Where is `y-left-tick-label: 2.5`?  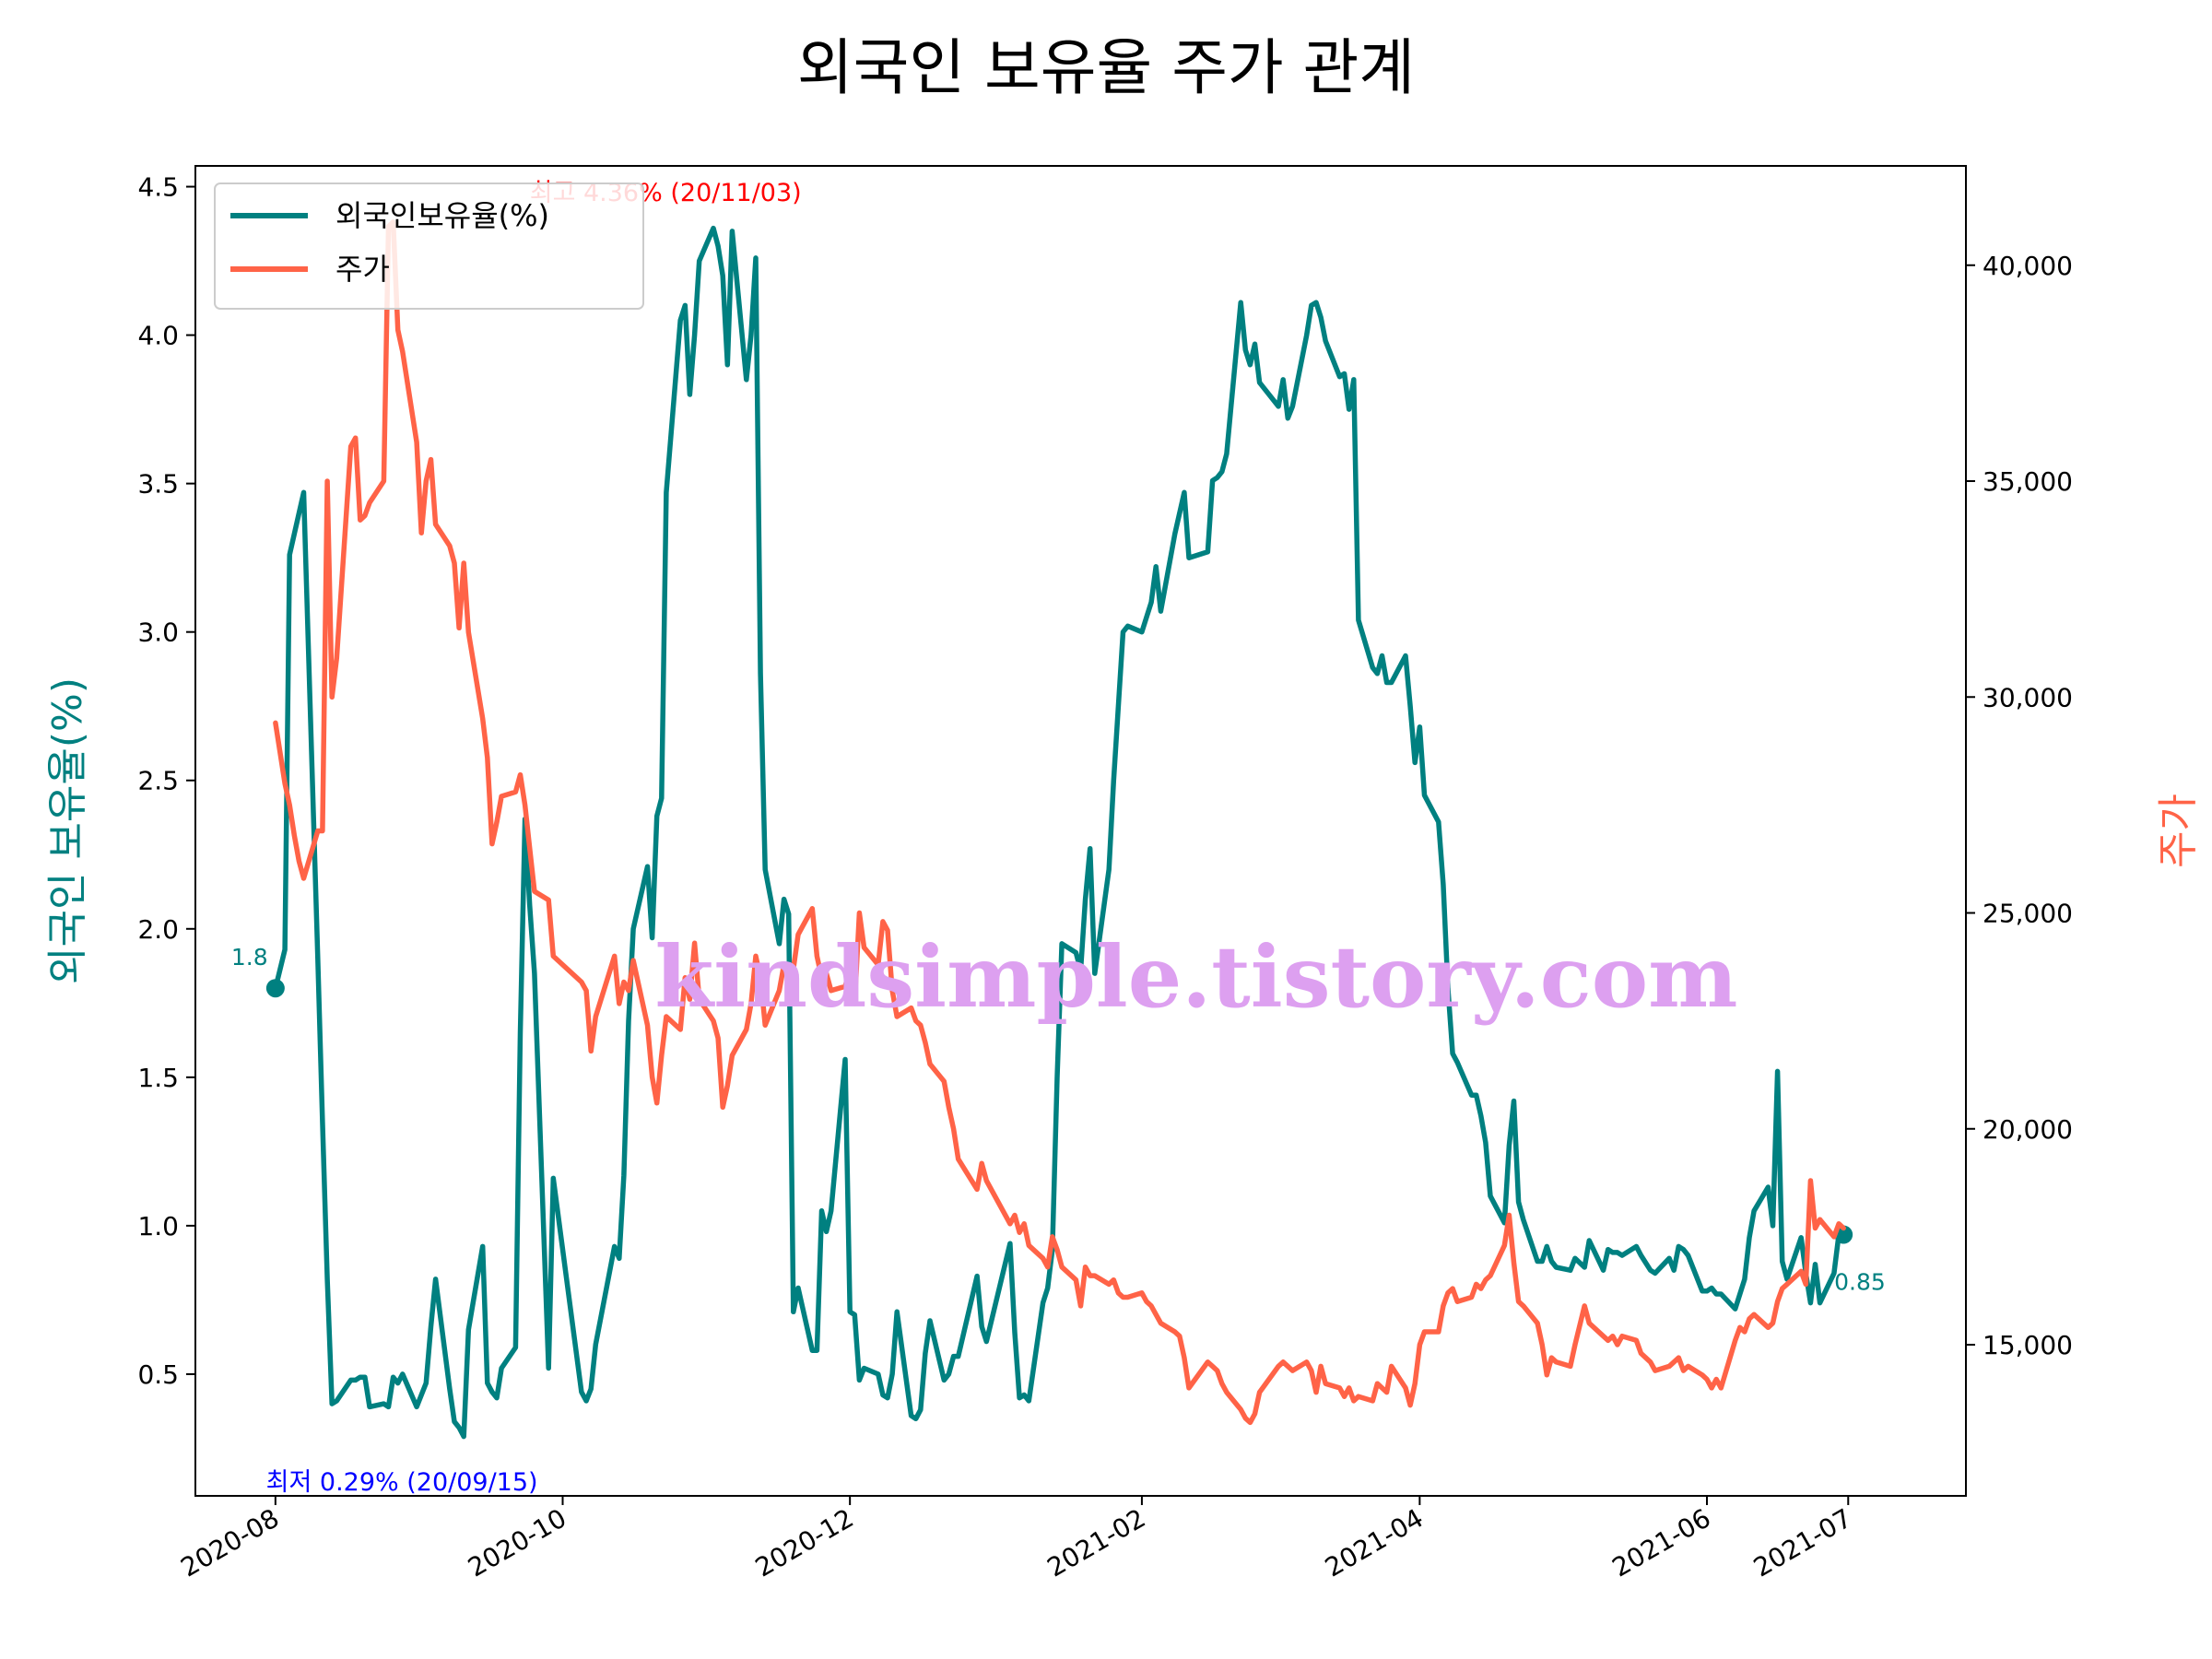 y-left-tick-label: 2.5 is located at coordinates (158, 781).